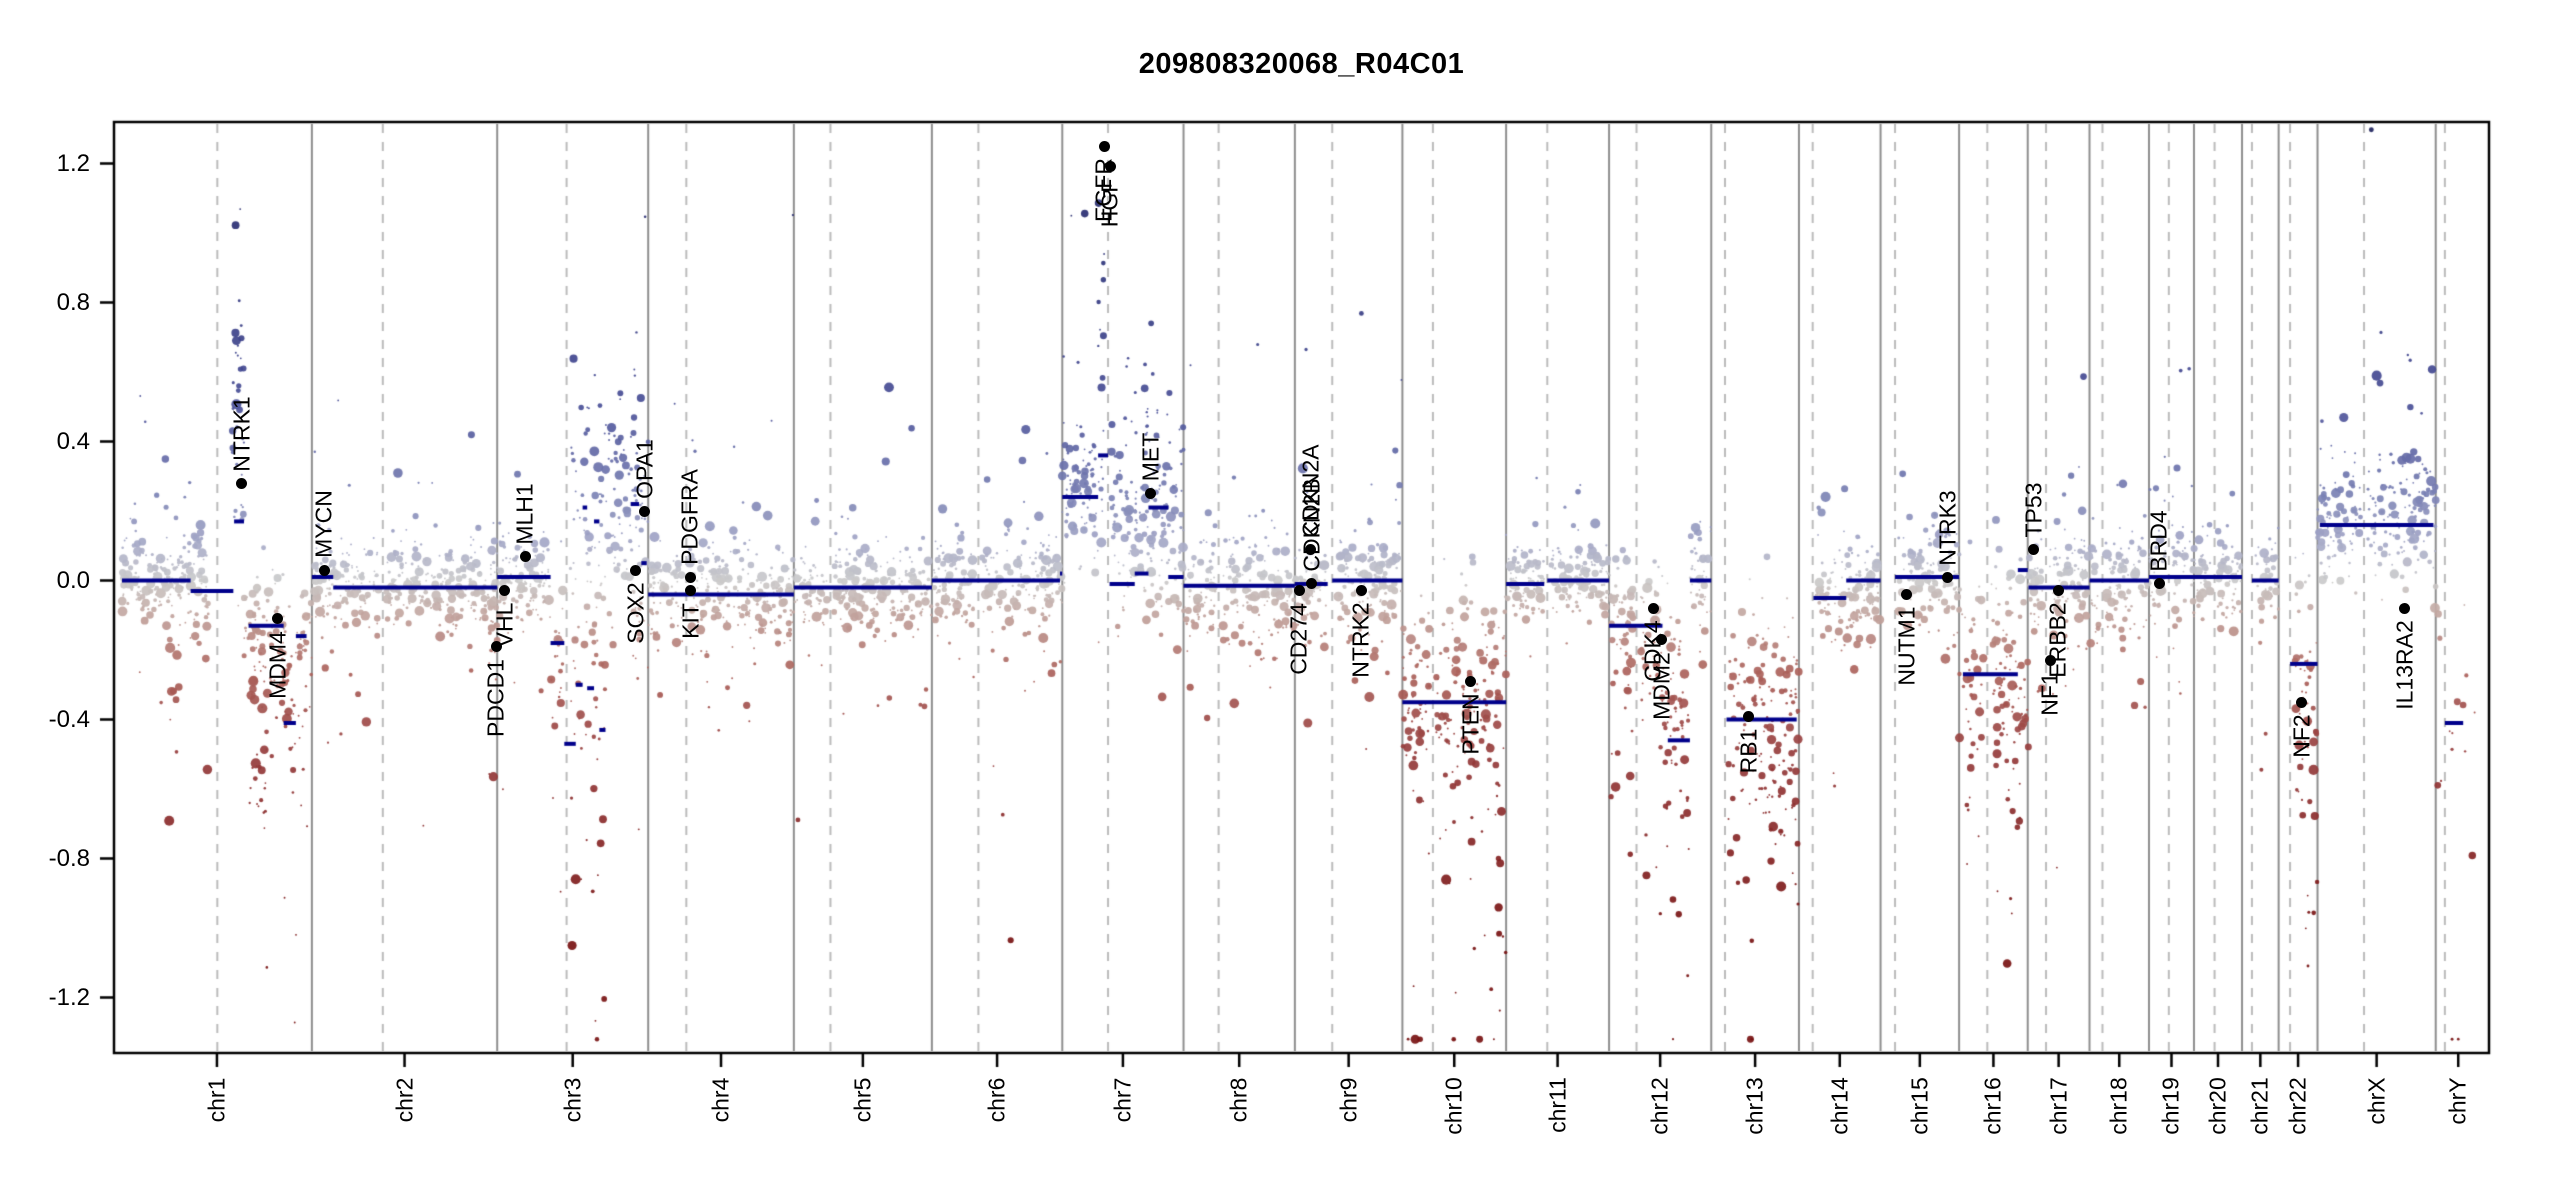 The width and height of the screenshot is (2550, 1200). Describe the element at coordinates (1919, 1106) in the screenshot. I see `x-tick-label-chr15: chr15` at that location.